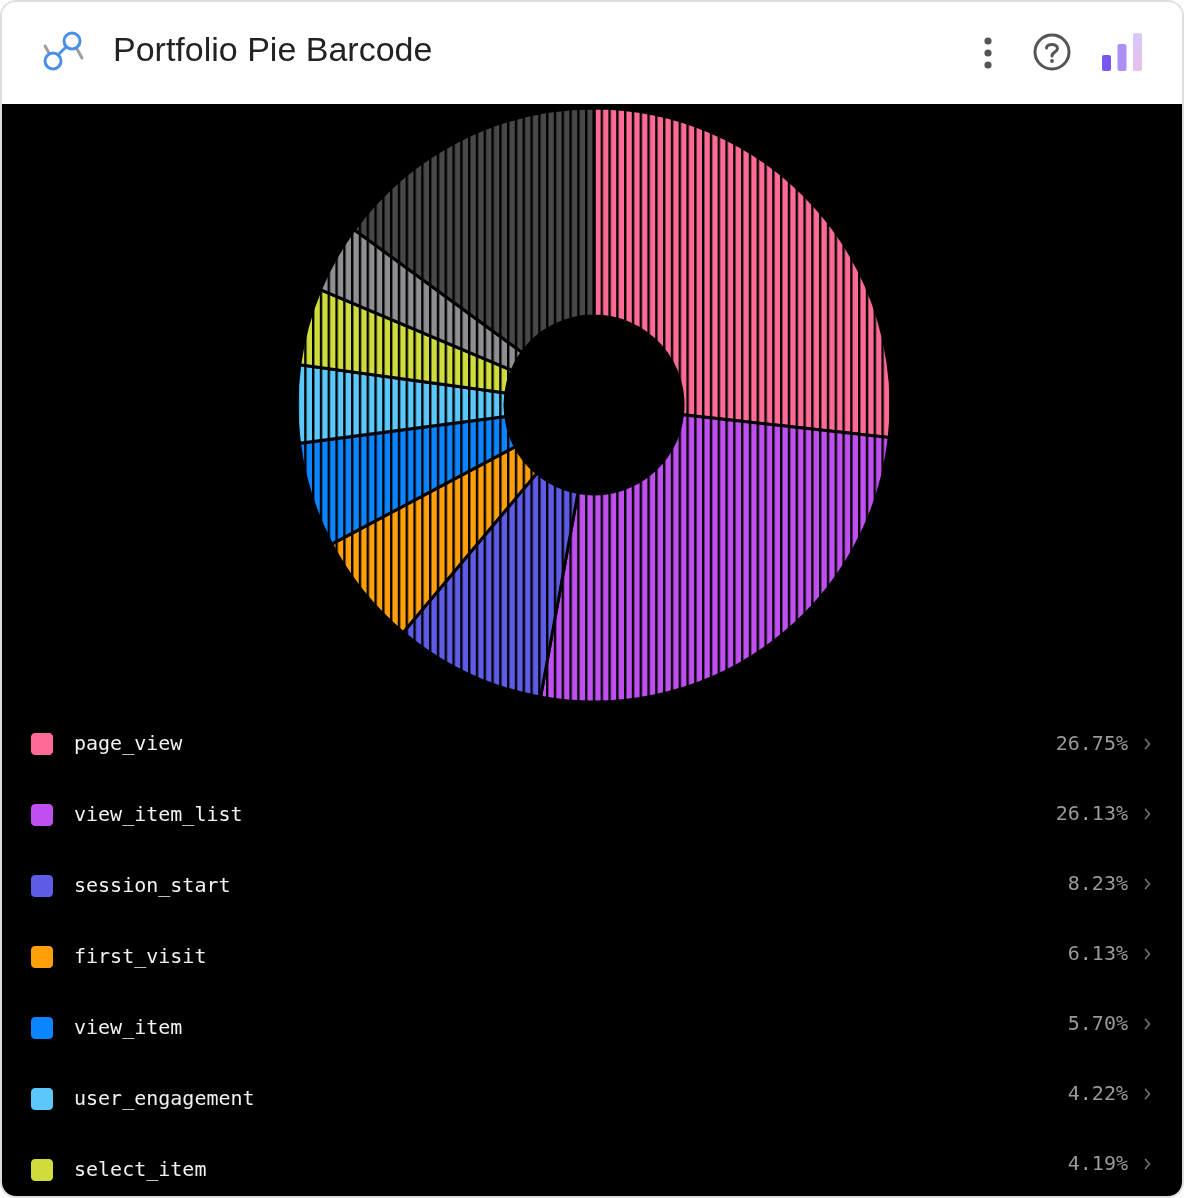  What do you see at coordinates (1097, 1093) in the screenshot?
I see `data-label: 4.22%` at bounding box center [1097, 1093].